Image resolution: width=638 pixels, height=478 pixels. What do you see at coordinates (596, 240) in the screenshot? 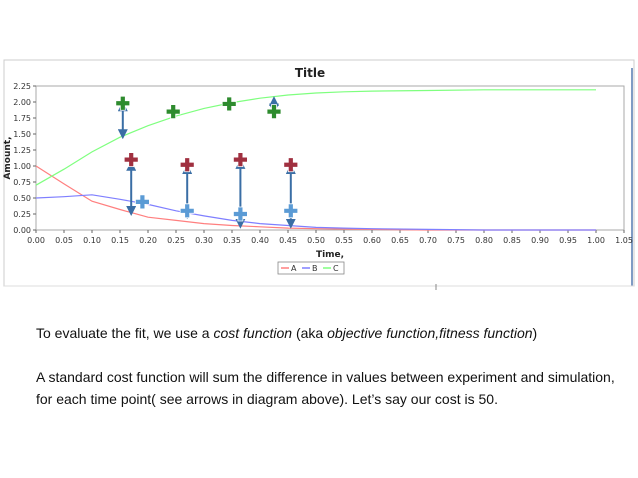
I see `x-tick-label: 1.00` at bounding box center [596, 240].